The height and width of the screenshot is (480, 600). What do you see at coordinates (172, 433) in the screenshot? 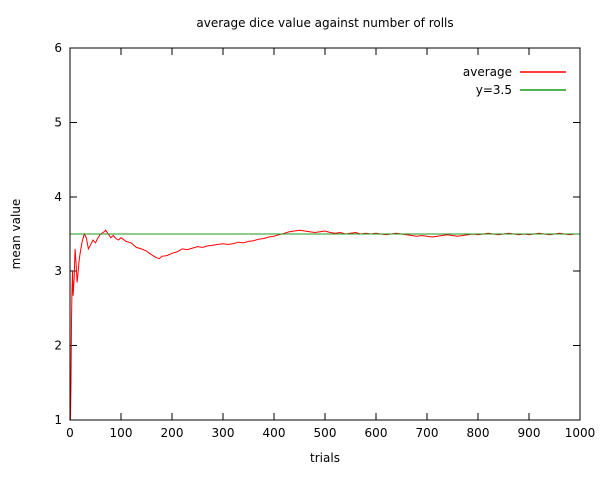
I see `x-tick-label: 200` at bounding box center [172, 433].